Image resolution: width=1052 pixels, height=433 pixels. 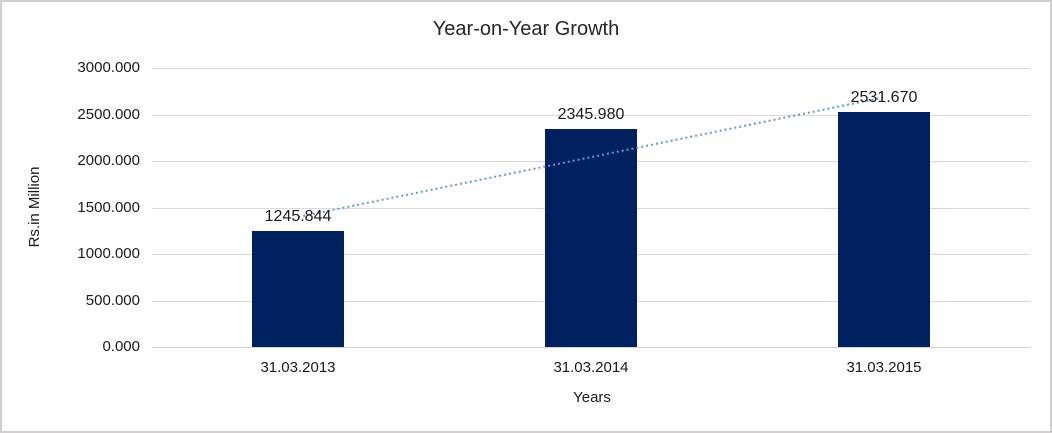 What do you see at coordinates (591, 68) in the screenshot?
I see `gridline` at bounding box center [591, 68].